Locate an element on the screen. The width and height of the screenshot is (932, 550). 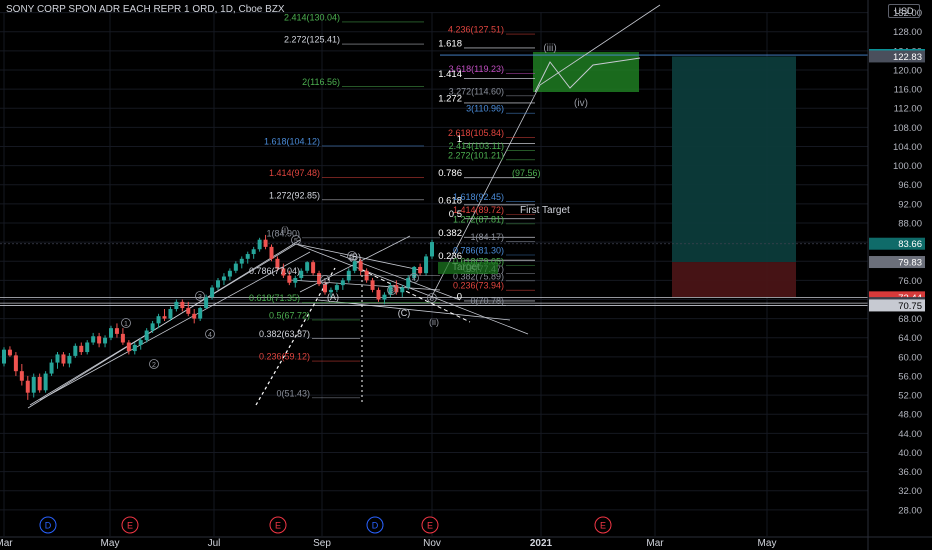
fib-level-label: 0.786 is located at coordinates (450, 173).